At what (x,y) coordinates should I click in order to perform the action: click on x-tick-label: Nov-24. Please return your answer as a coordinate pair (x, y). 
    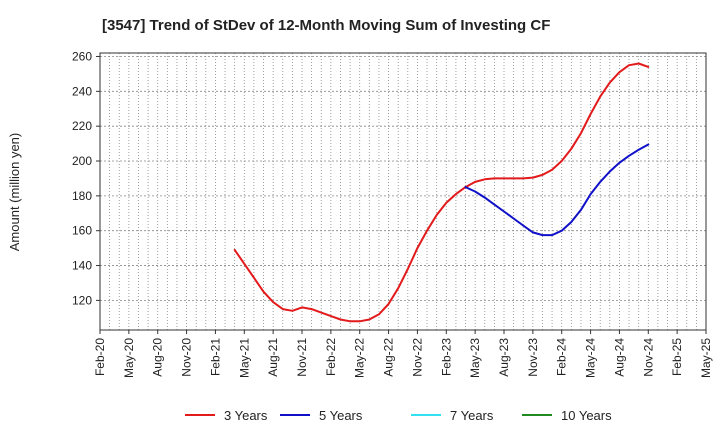
    Looking at the image, I should click on (648, 357).